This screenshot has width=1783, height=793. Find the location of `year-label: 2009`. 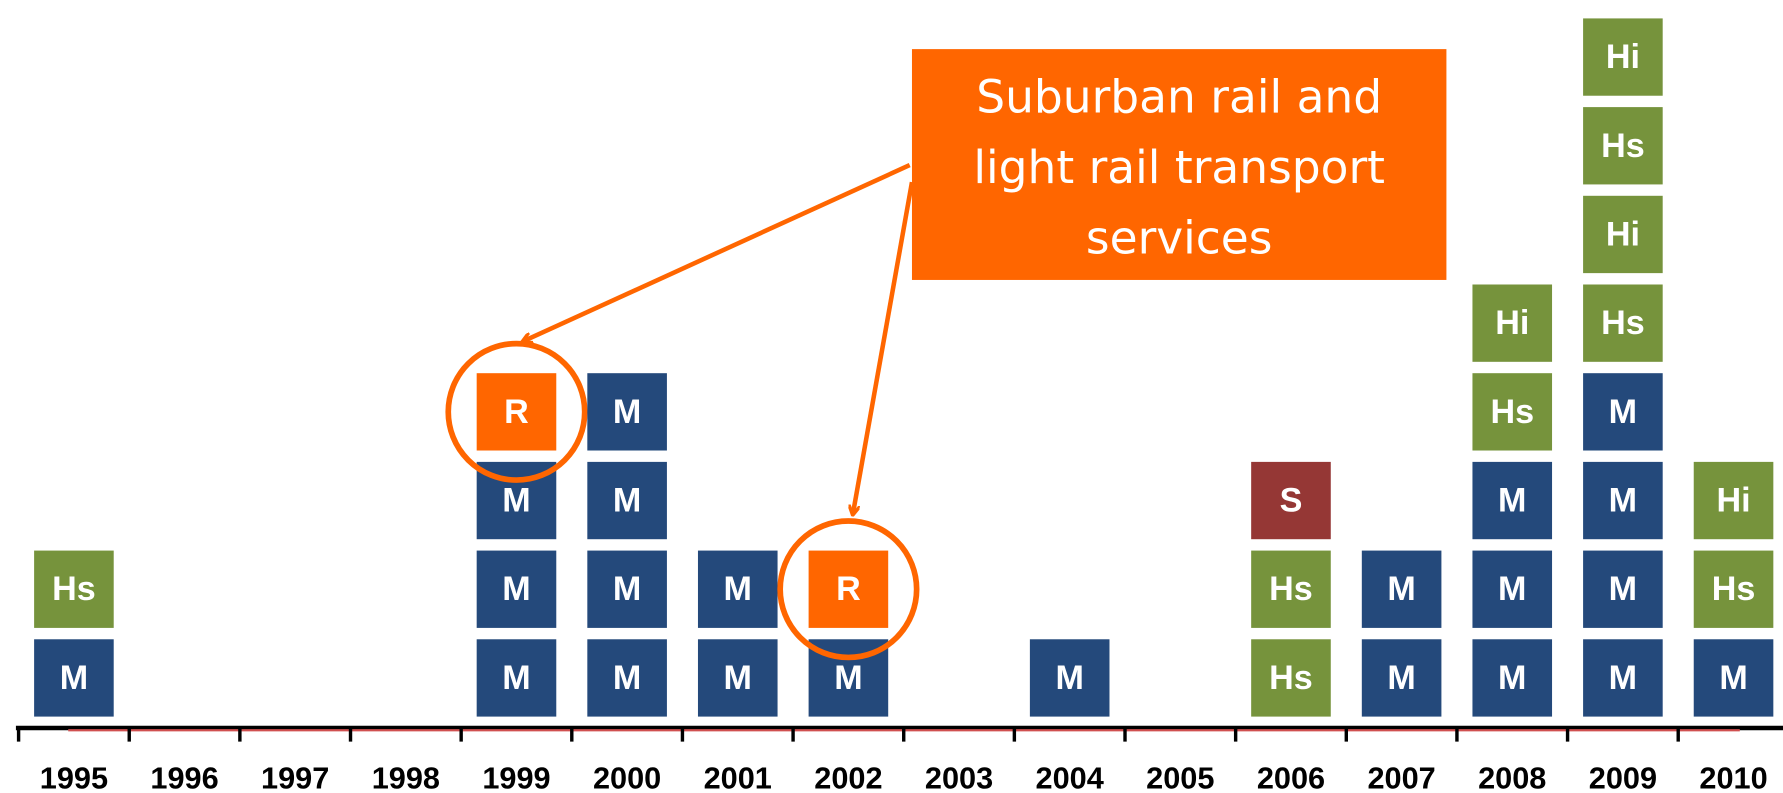

year-label: 2009 is located at coordinates (1623, 777).